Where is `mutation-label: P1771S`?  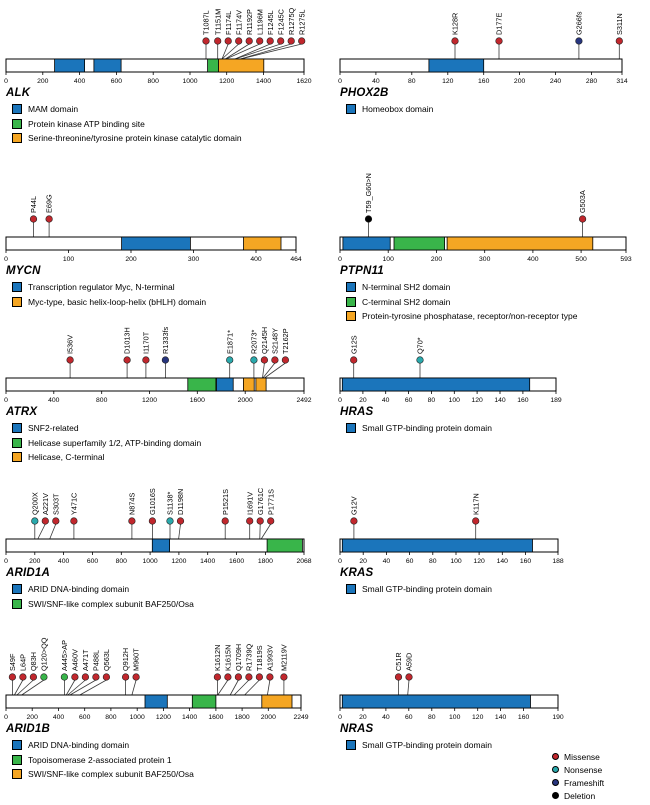
mutation-label: P1771S is located at coordinates (270, 502).